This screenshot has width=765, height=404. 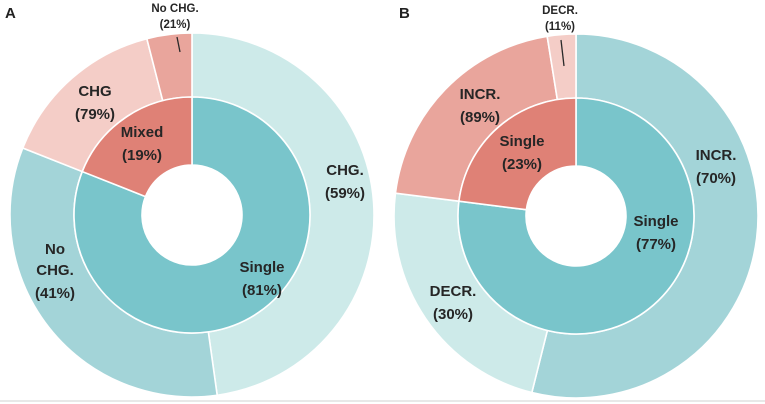 I want to click on panel-b-center-hole, so click(x=576, y=216).